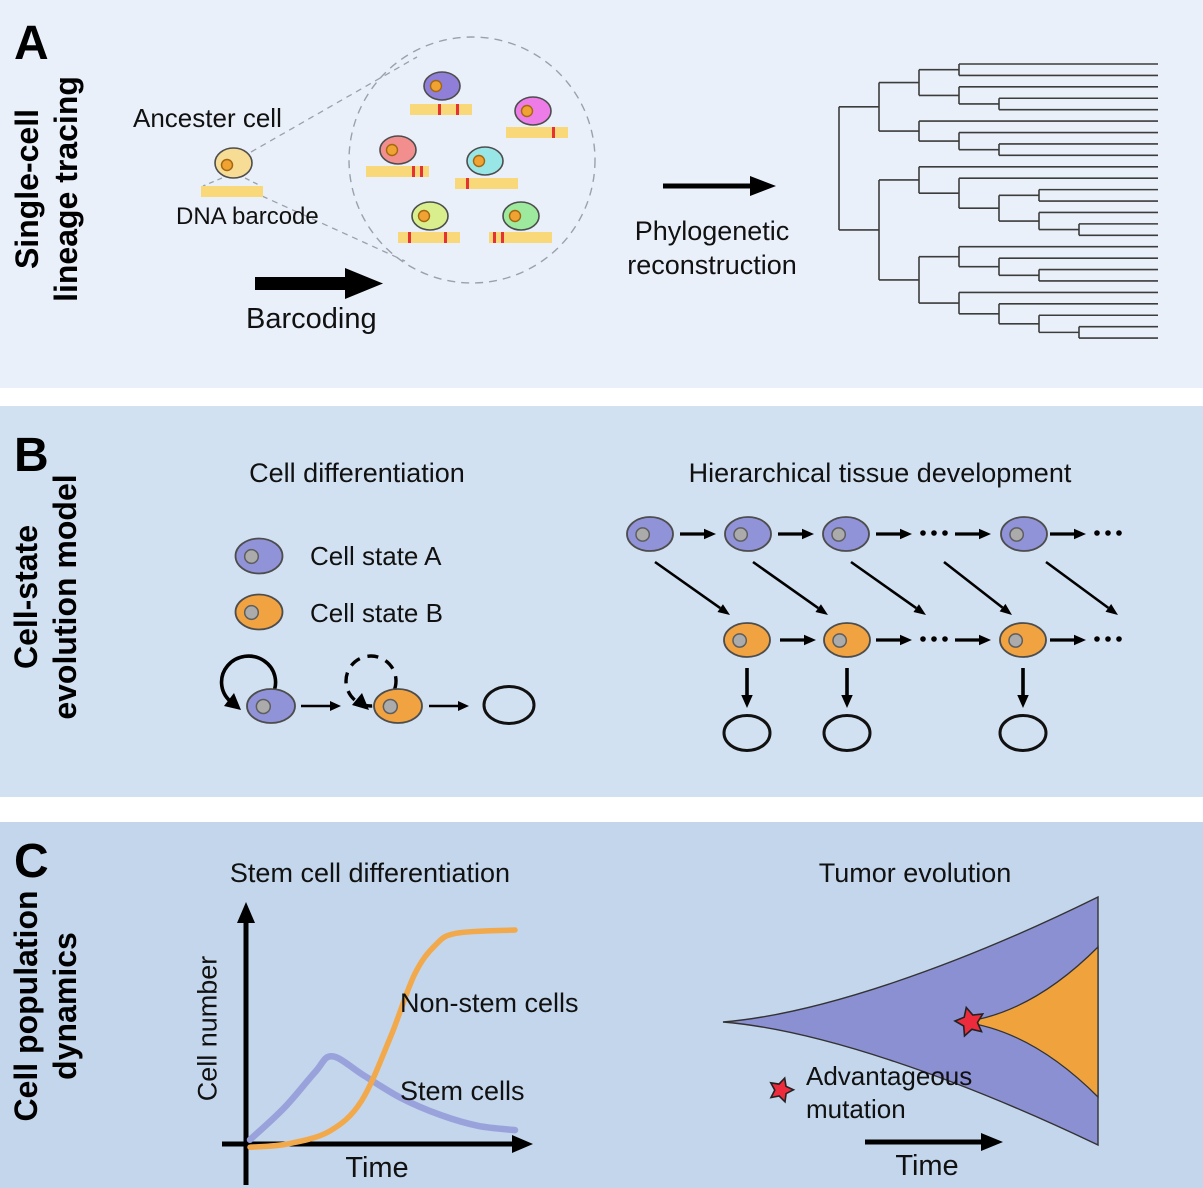 The height and width of the screenshot is (1188, 1203). I want to click on stem-cell-differentiation-title: Stem cell differentiation, so click(370, 873).